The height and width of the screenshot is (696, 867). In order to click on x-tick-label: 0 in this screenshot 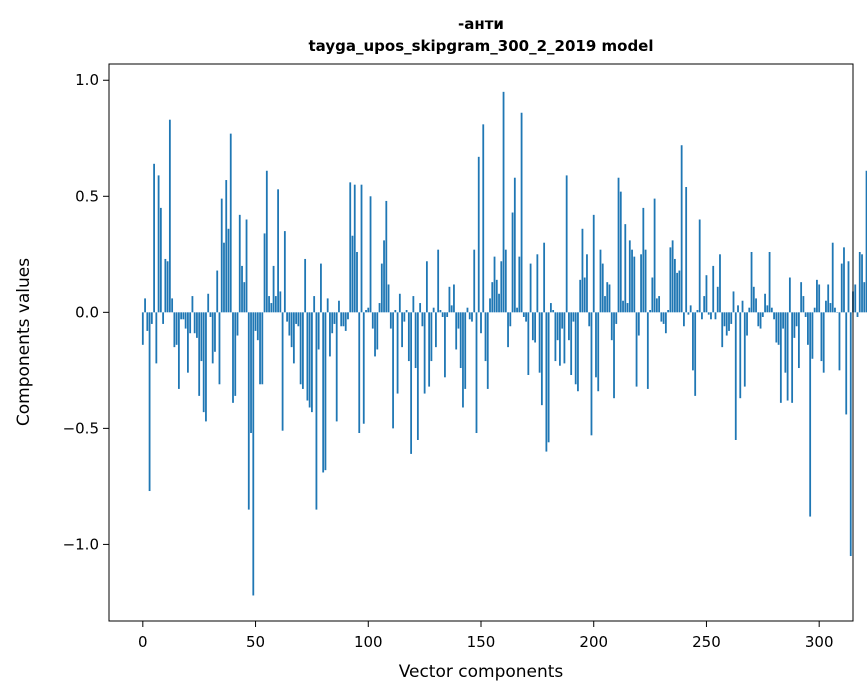, I will do `click(143, 642)`.